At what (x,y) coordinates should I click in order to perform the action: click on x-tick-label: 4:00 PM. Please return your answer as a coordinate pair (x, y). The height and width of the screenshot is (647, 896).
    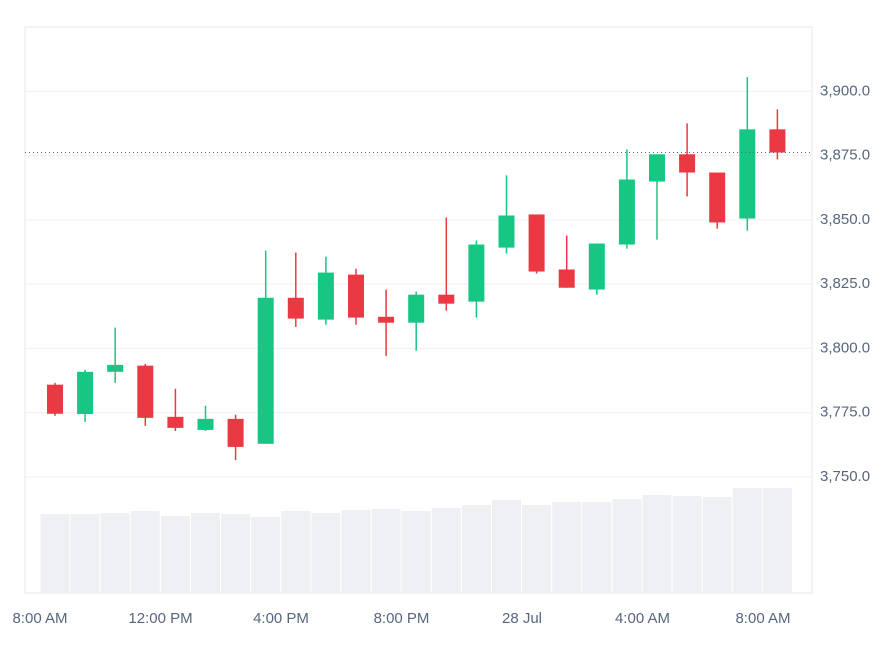
    Looking at the image, I should click on (281, 618).